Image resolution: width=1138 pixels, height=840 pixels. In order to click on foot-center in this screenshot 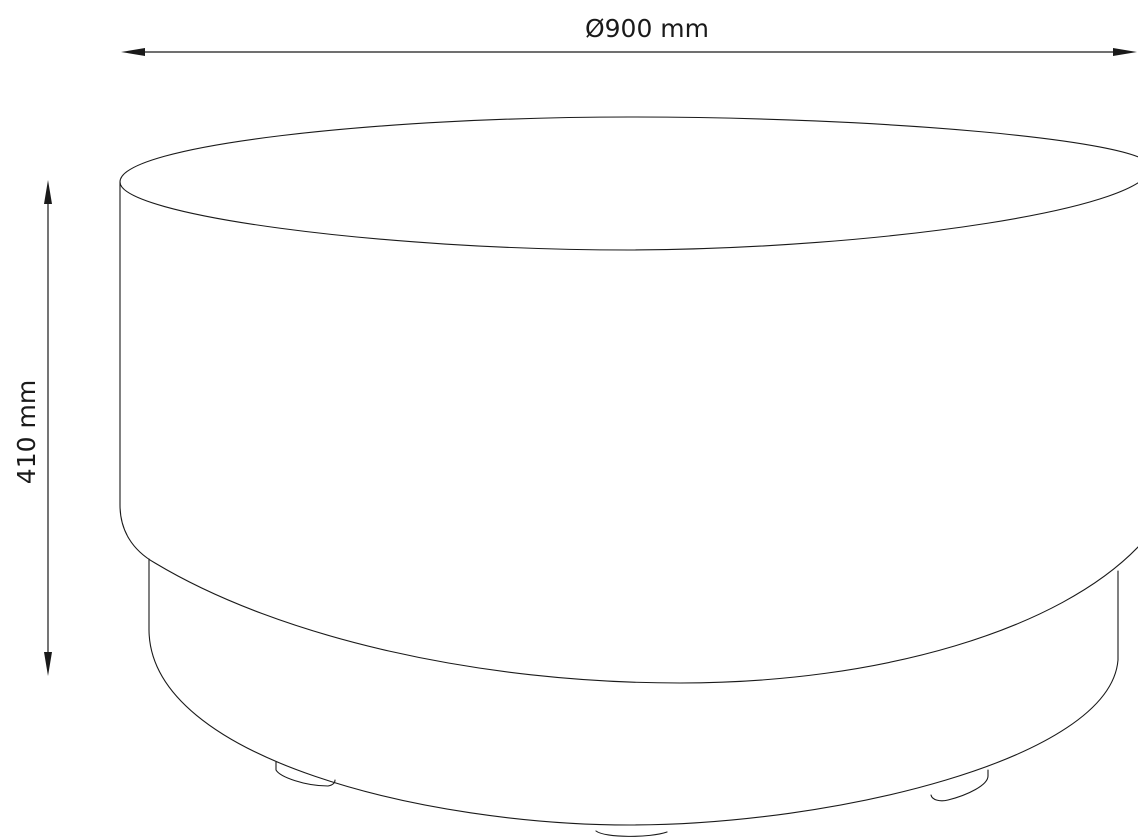, I will do `click(631, 833)`.